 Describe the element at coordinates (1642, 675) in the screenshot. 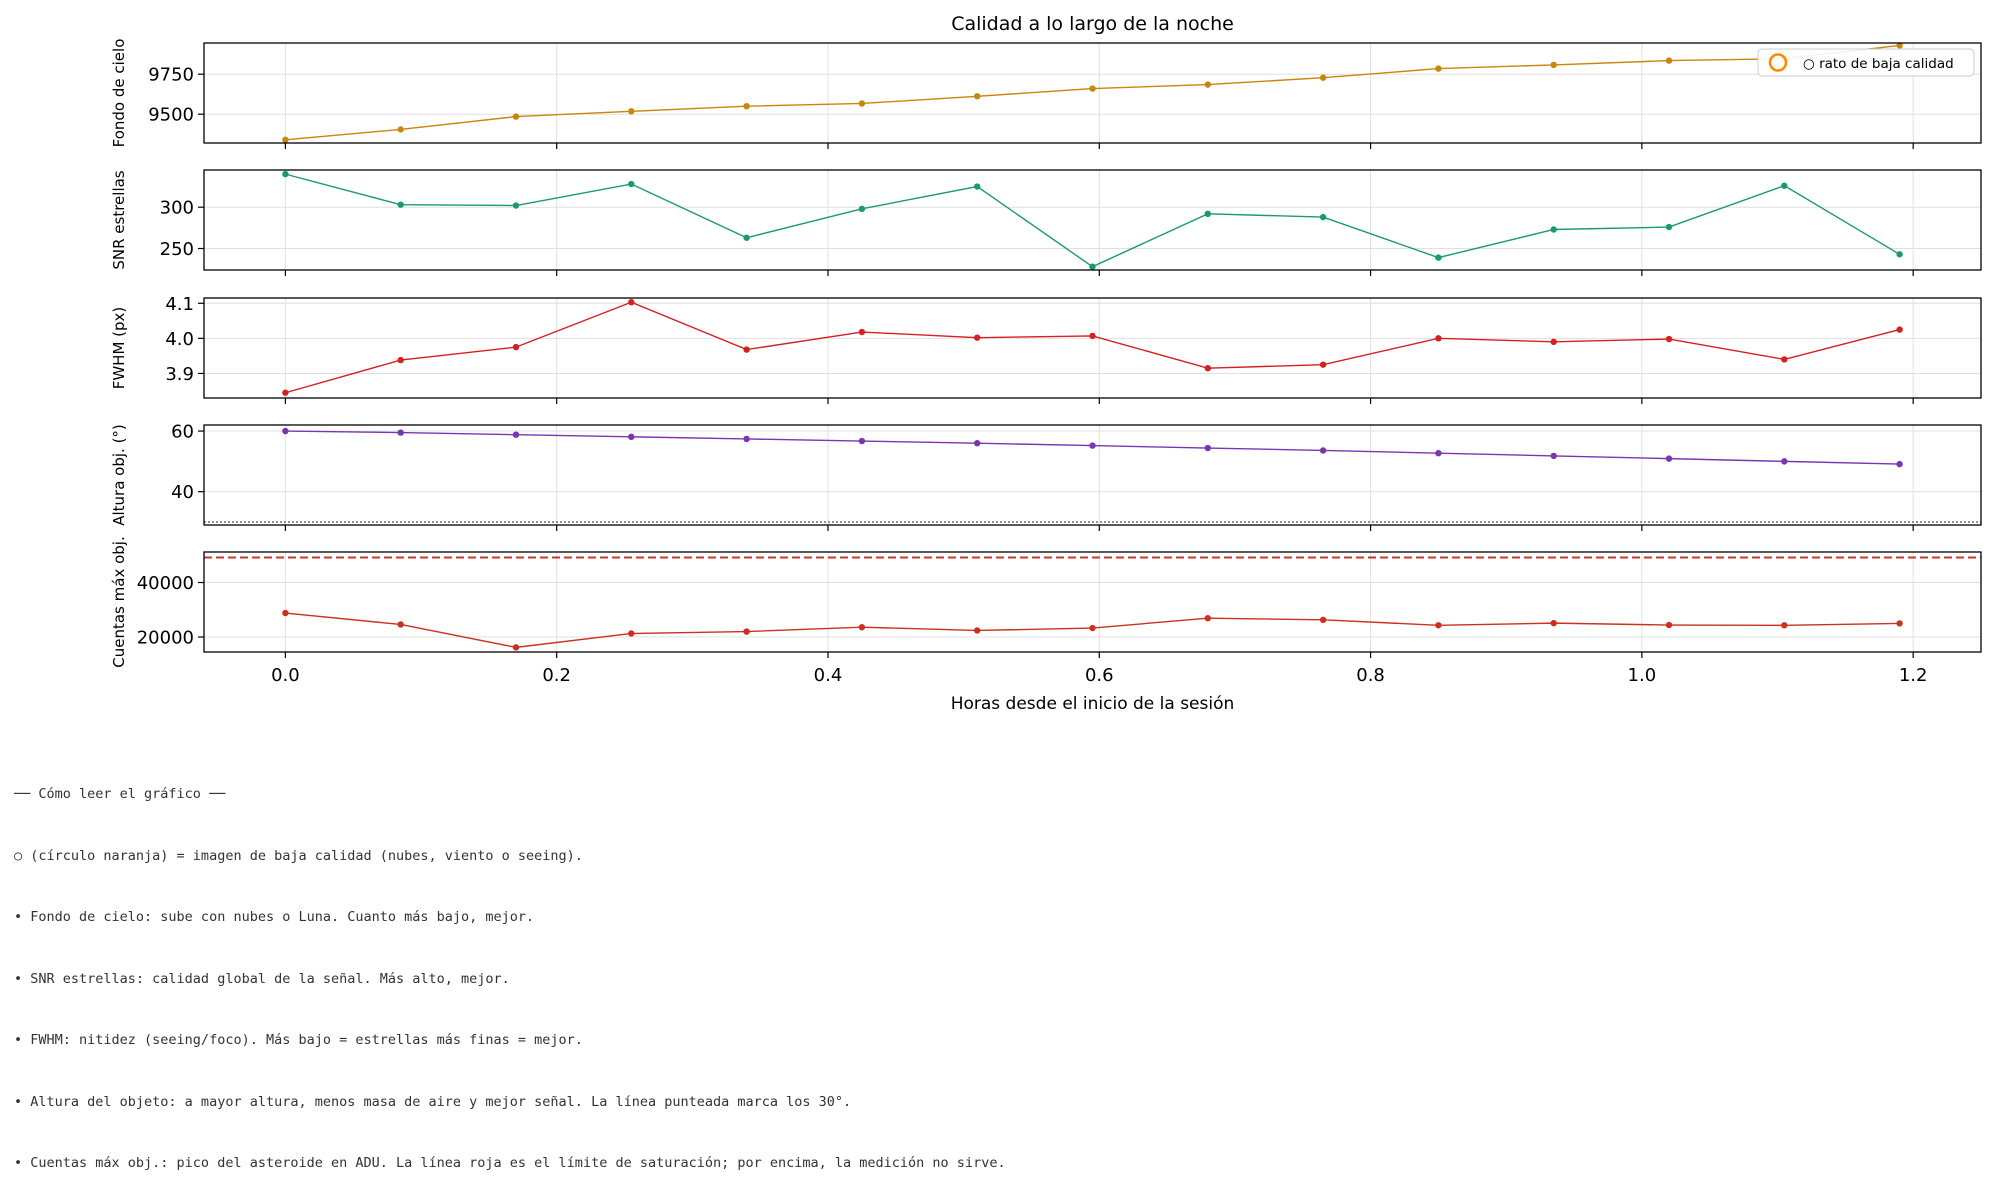

I see `x-tick-label: 1.0` at that location.